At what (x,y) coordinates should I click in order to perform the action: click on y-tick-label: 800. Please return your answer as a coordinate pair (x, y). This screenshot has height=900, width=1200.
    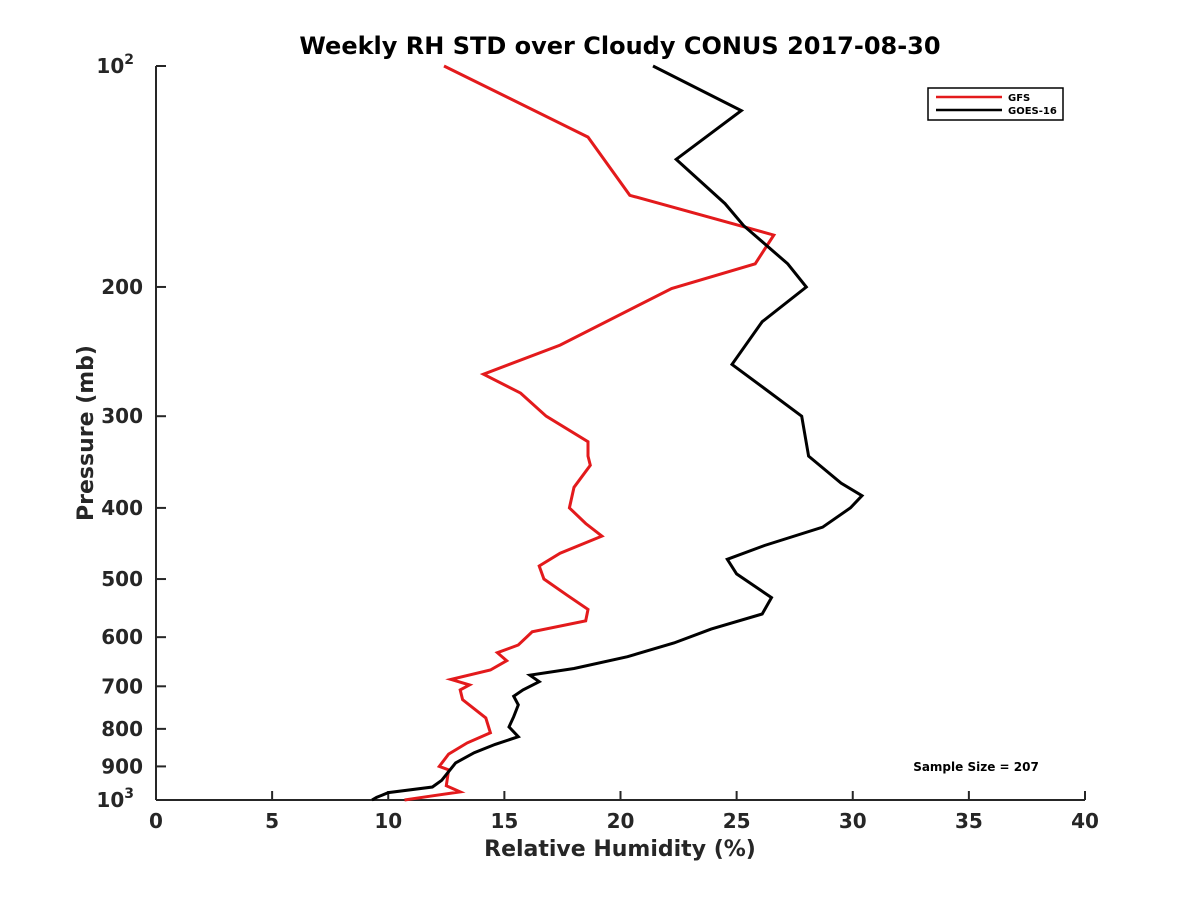
    Looking at the image, I should click on (122, 729).